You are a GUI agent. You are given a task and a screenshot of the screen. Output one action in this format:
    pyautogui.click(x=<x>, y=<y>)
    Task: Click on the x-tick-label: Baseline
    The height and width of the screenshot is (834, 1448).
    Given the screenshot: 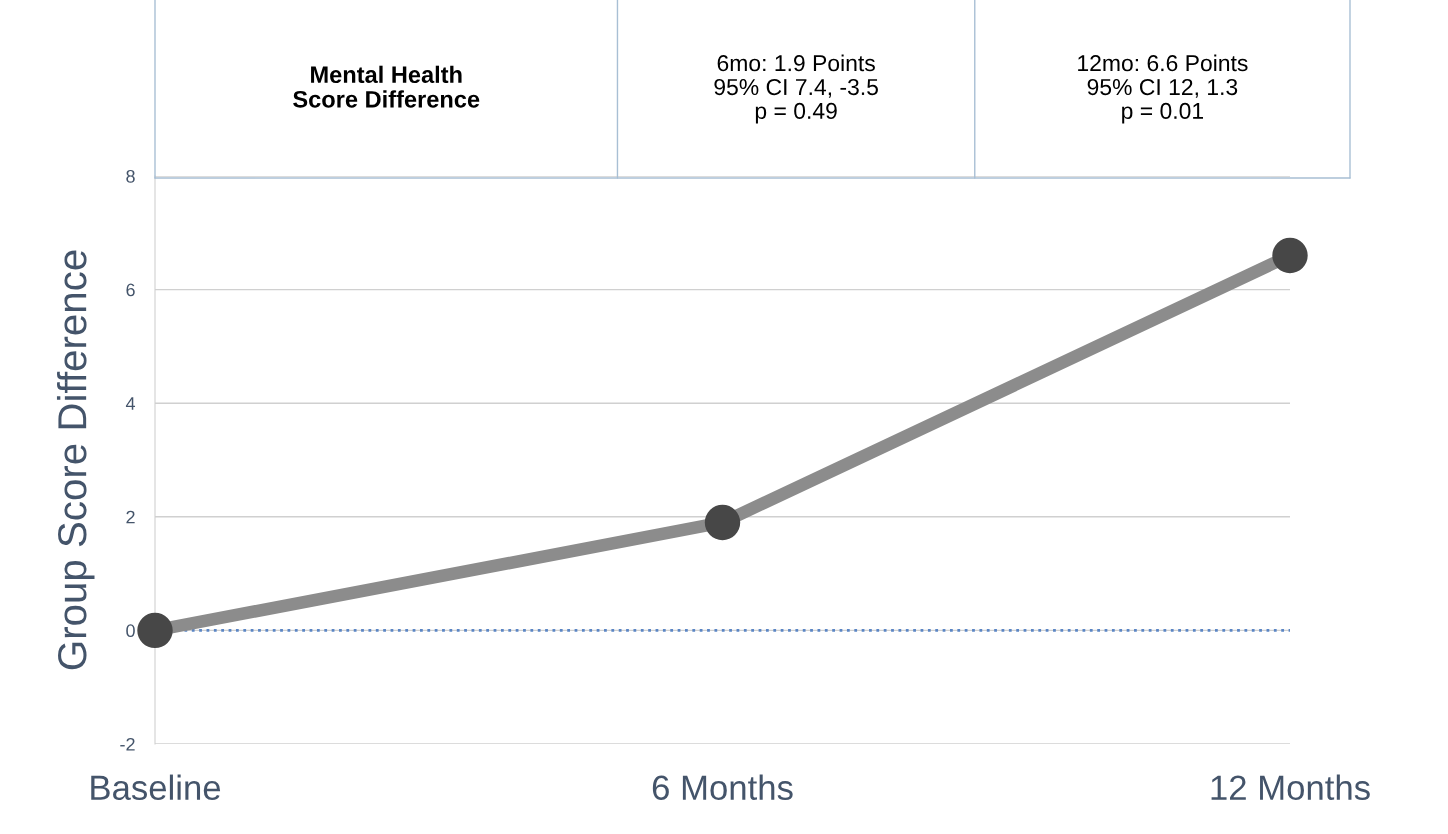 What is the action you would take?
    pyautogui.click(x=156, y=787)
    